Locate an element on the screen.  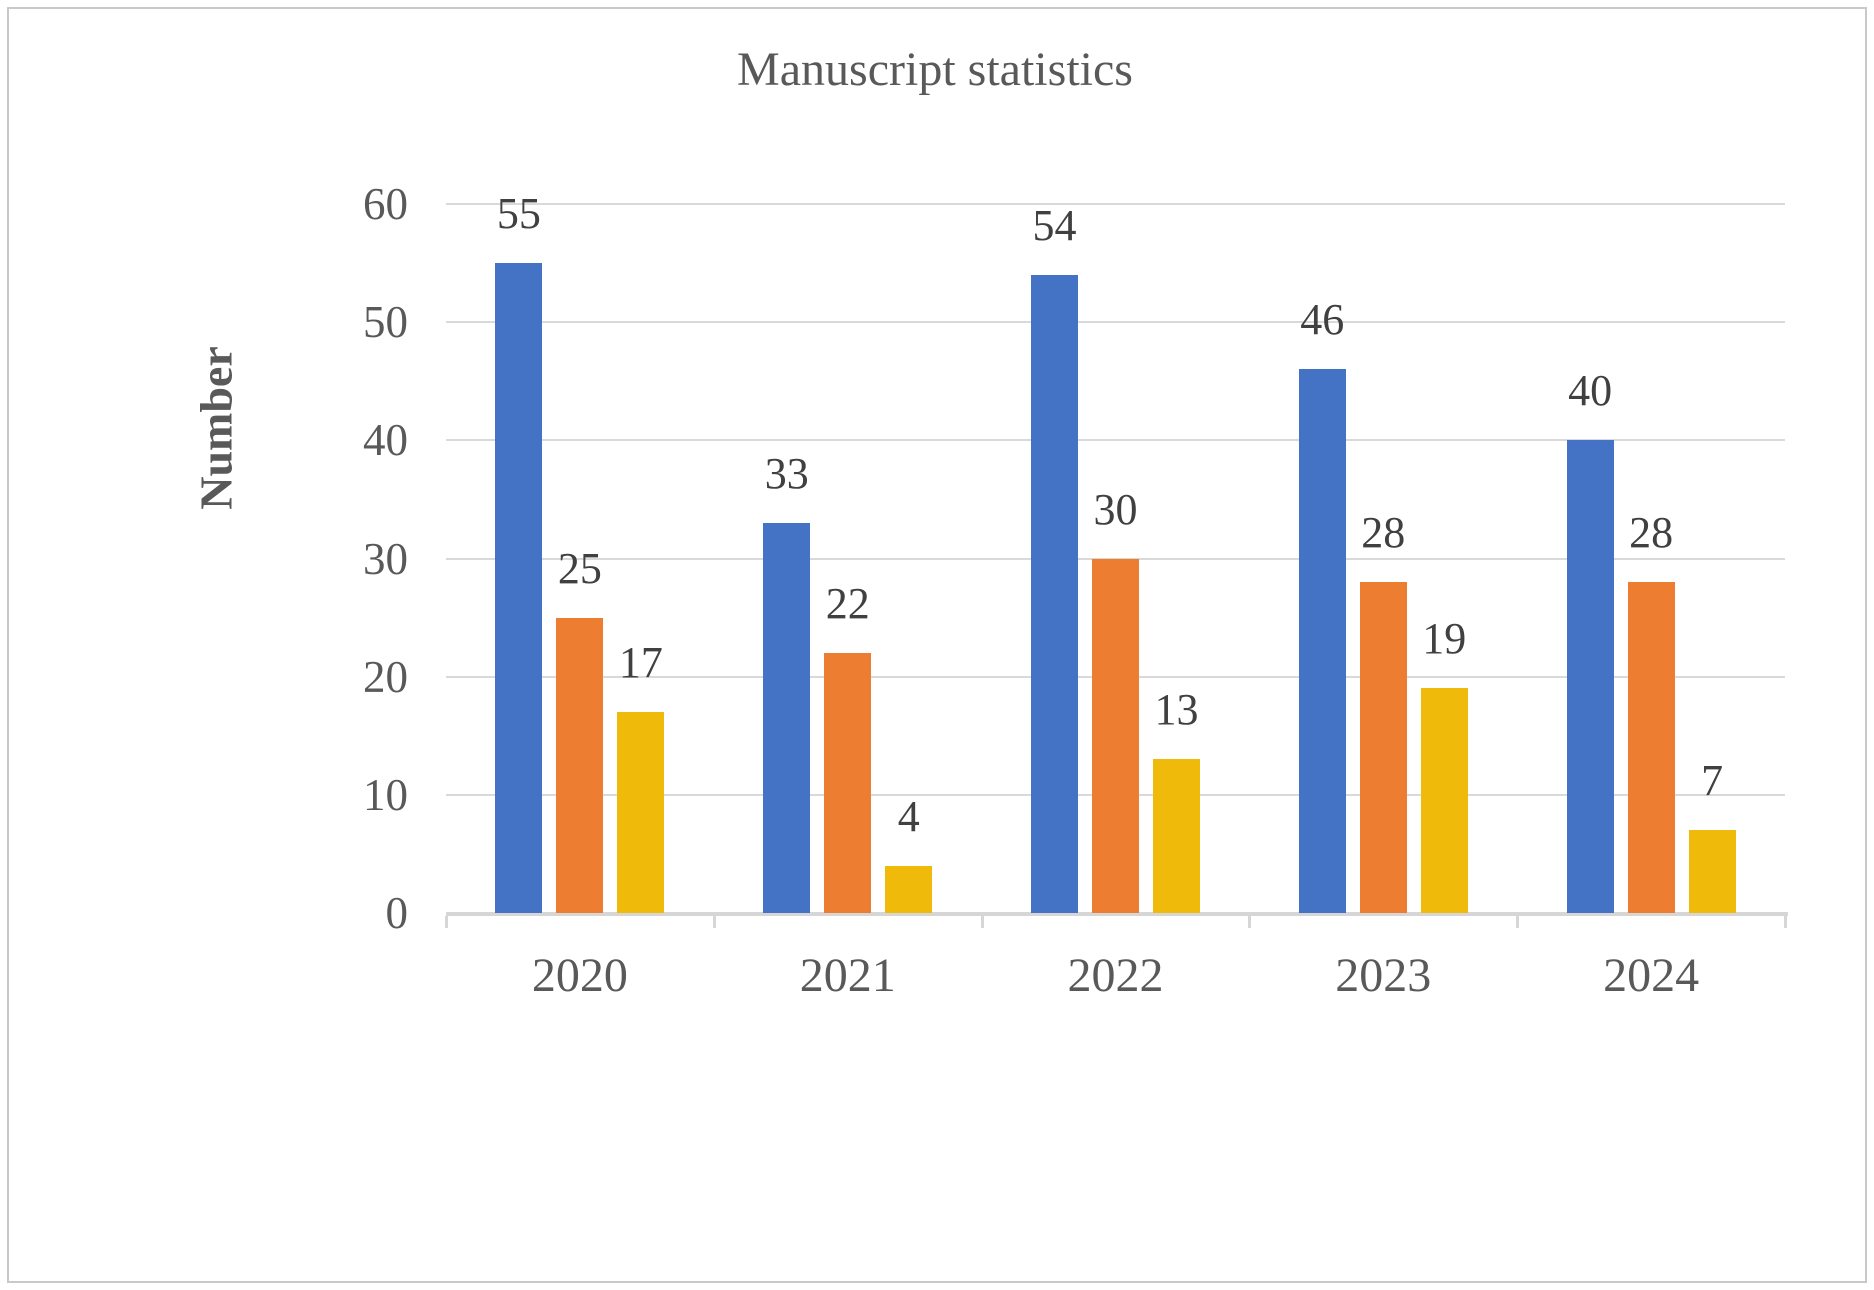
y-axis-title: Number is located at coordinates (216, 428).